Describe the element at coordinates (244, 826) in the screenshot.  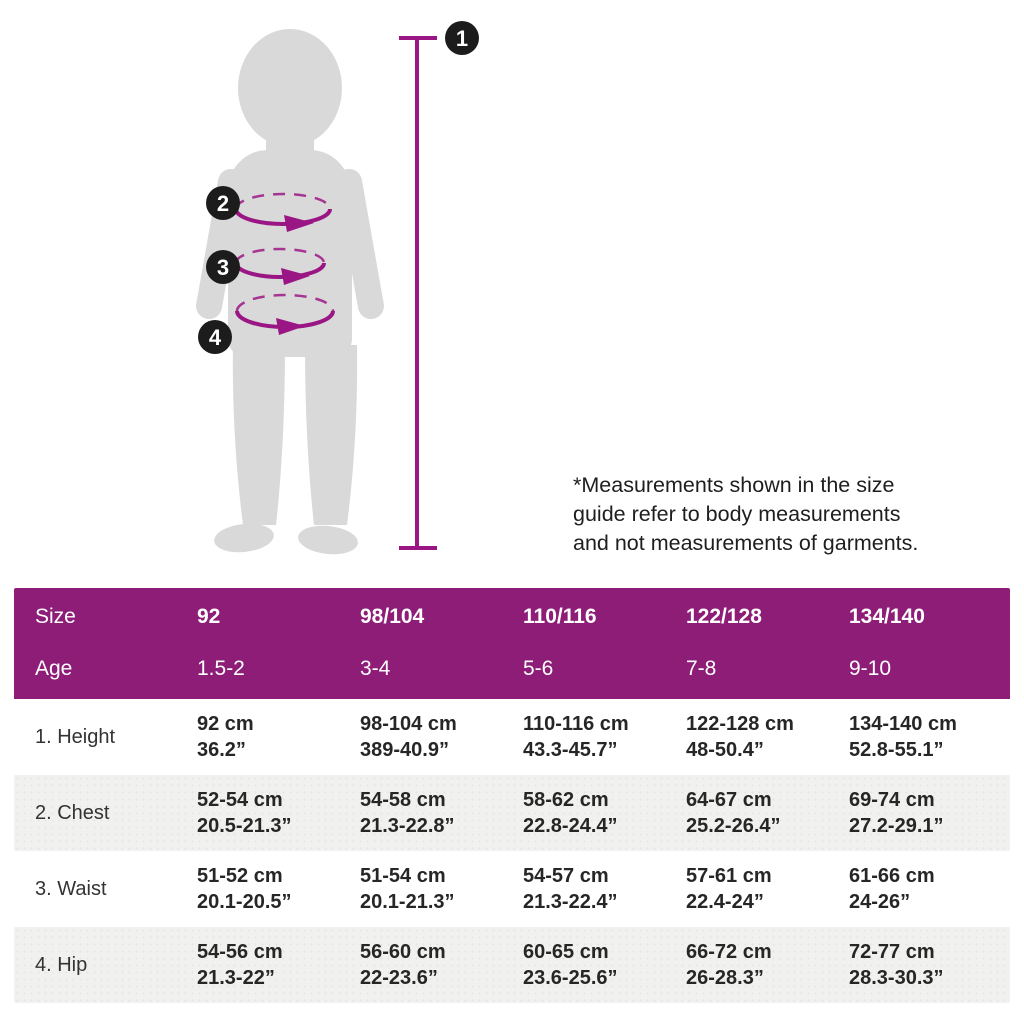
I see `chest-inch-1: 20.5-21.3”` at that location.